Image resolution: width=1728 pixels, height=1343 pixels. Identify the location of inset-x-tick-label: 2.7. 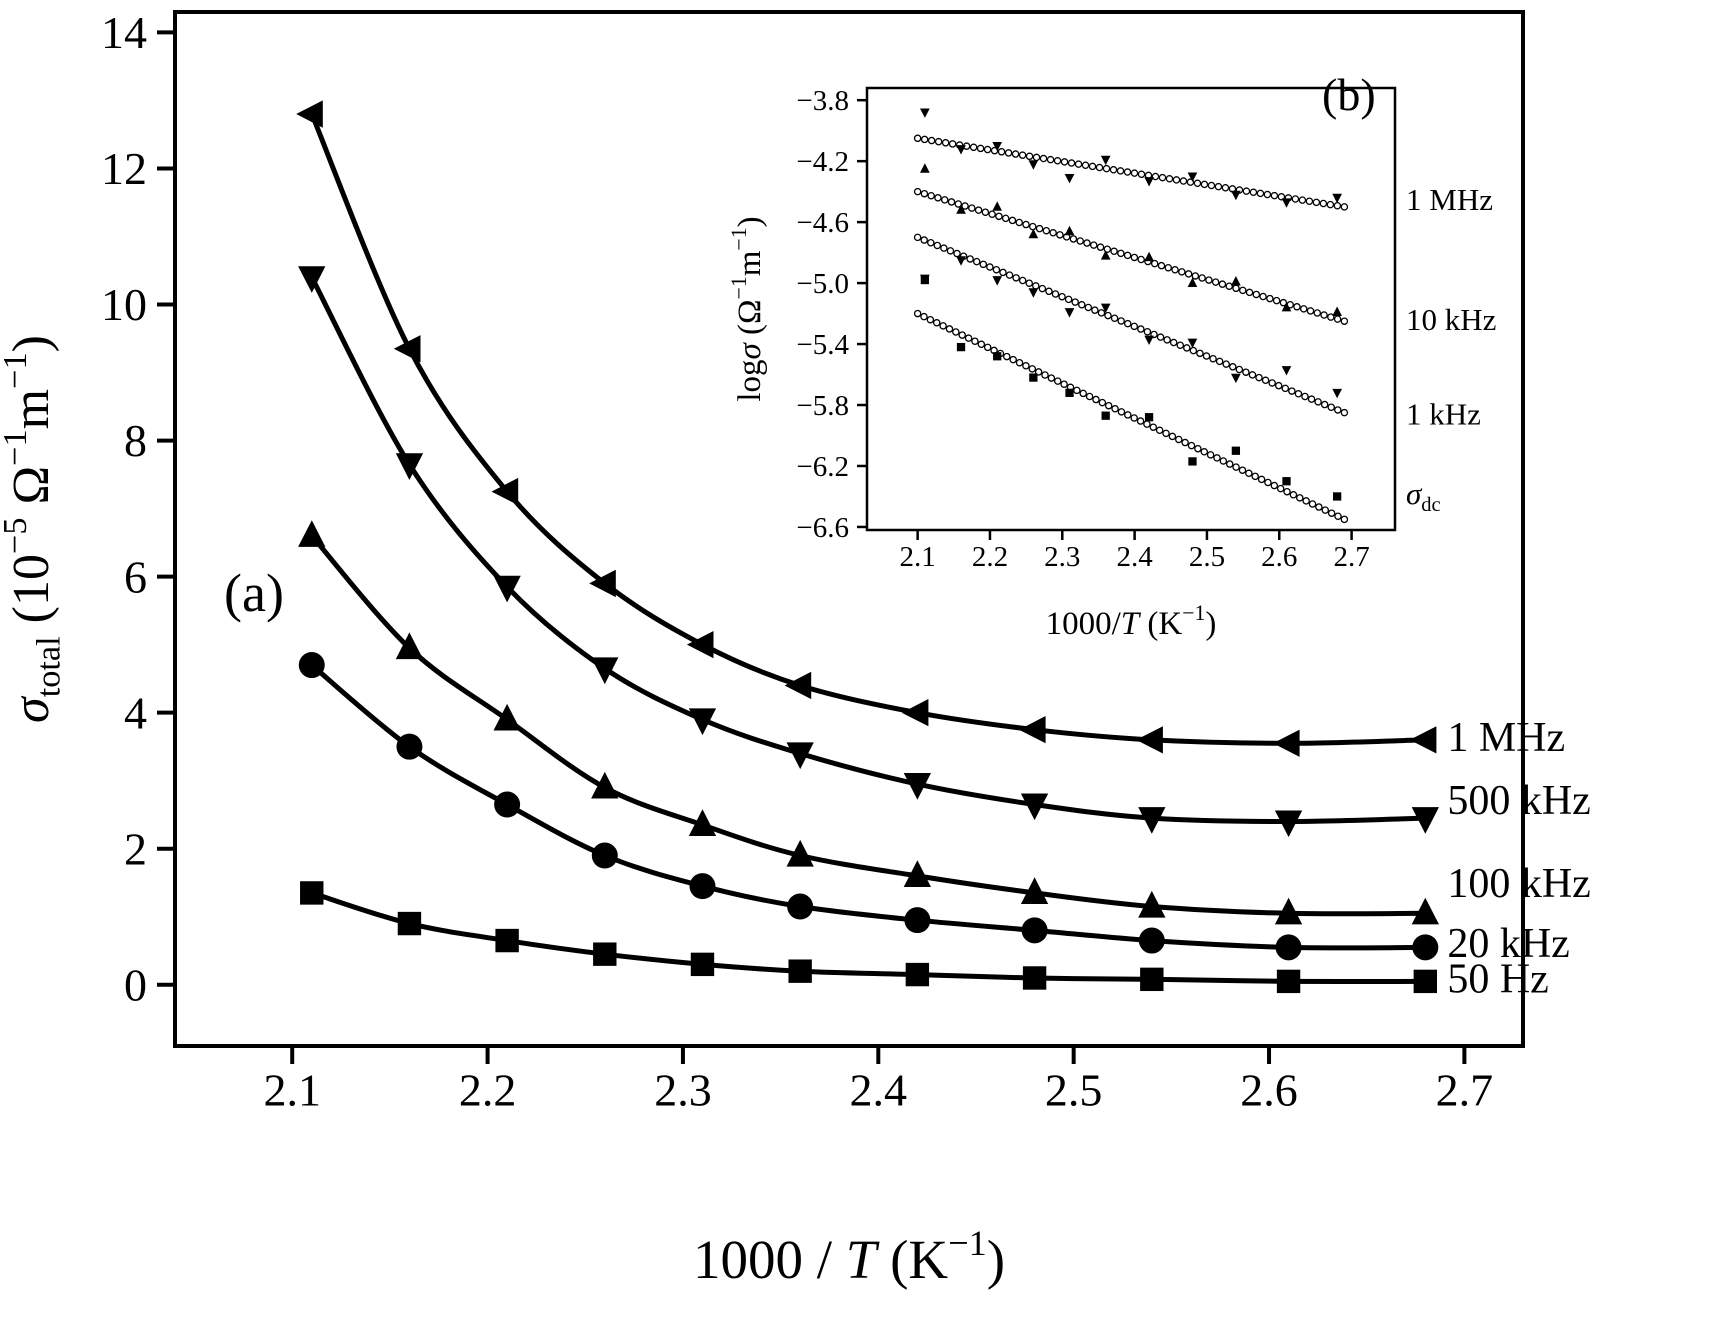
(1351, 557).